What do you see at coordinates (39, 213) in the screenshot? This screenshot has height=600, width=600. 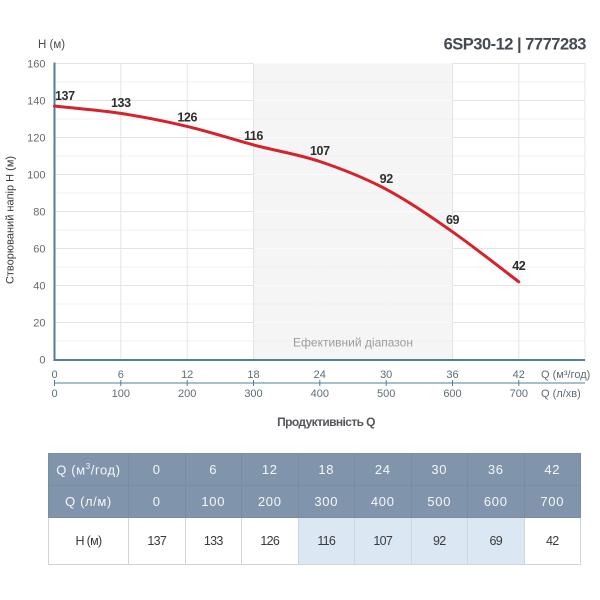 I see `svg-text: 80` at bounding box center [39, 213].